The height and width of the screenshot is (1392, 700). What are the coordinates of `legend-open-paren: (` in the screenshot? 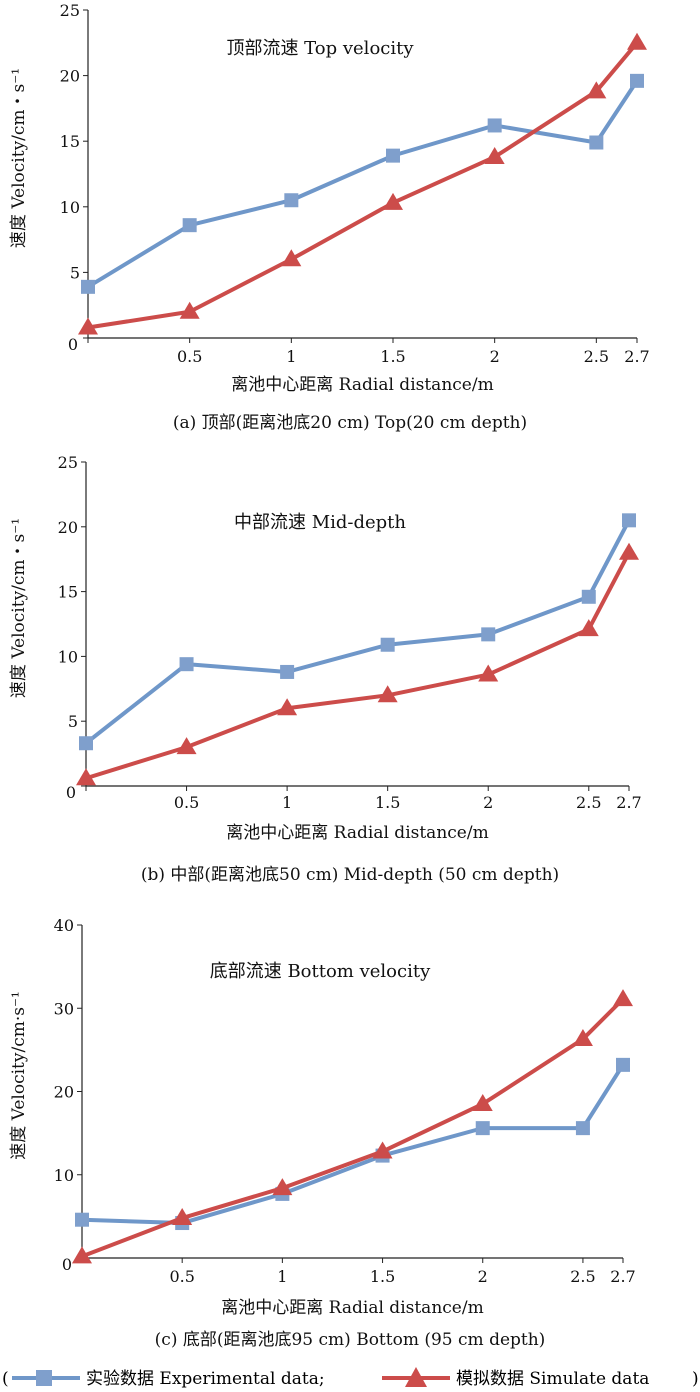 It's located at (5, 1379).